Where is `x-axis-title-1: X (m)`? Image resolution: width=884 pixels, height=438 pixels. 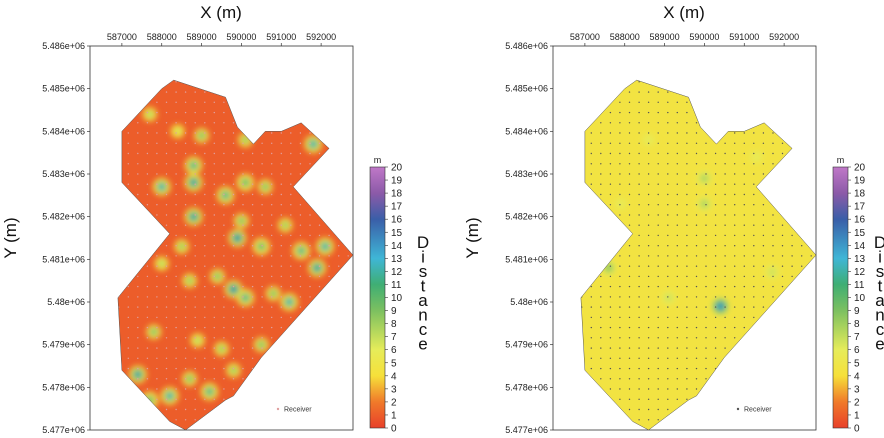 x-axis-title-1: X (m) is located at coordinates (221, 12).